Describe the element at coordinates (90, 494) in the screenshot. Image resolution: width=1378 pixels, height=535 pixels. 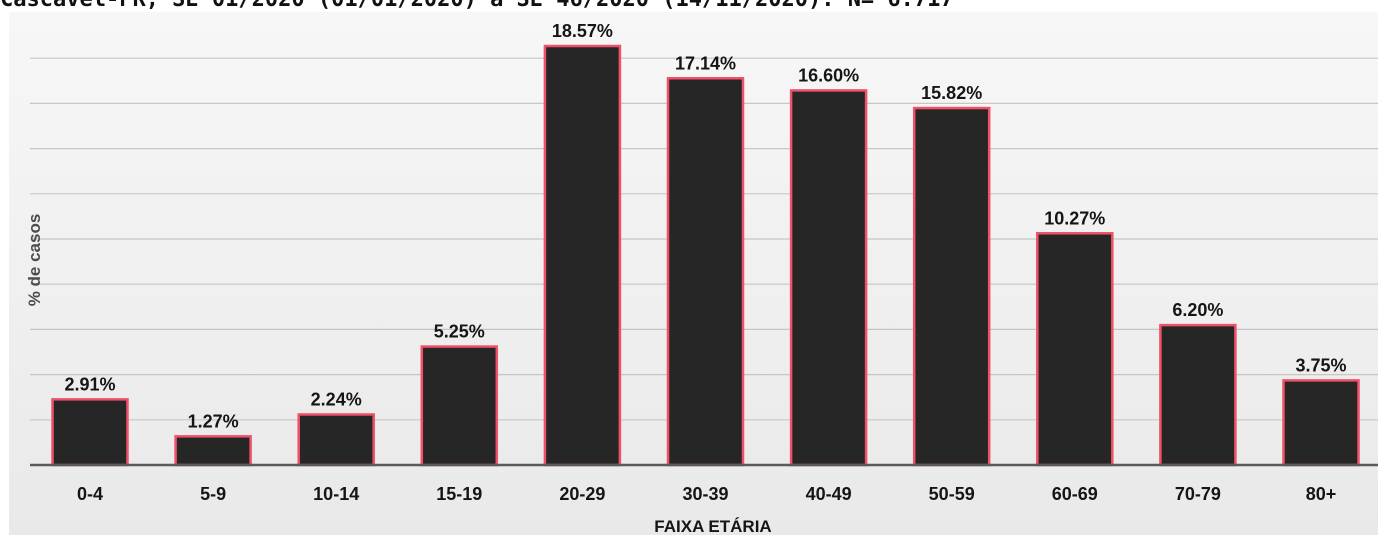
I see `x-tick-label: 0-4` at that location.